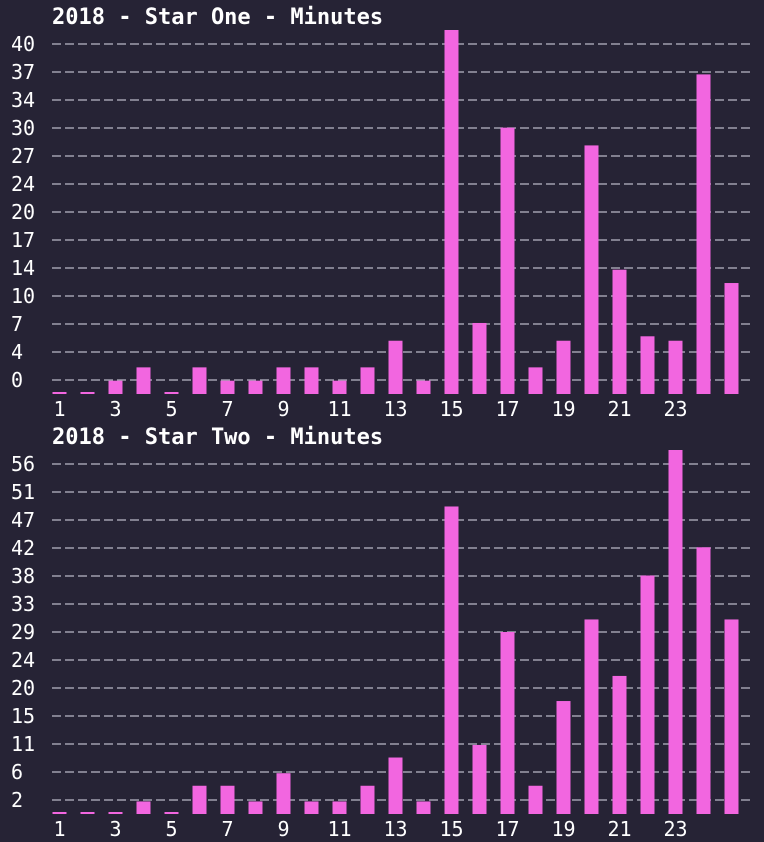 This screenshot has height=842, width=764. Describe the element at coordinates (23, 268) in the screenshot. I see `y-tick-label: 14` at that location.